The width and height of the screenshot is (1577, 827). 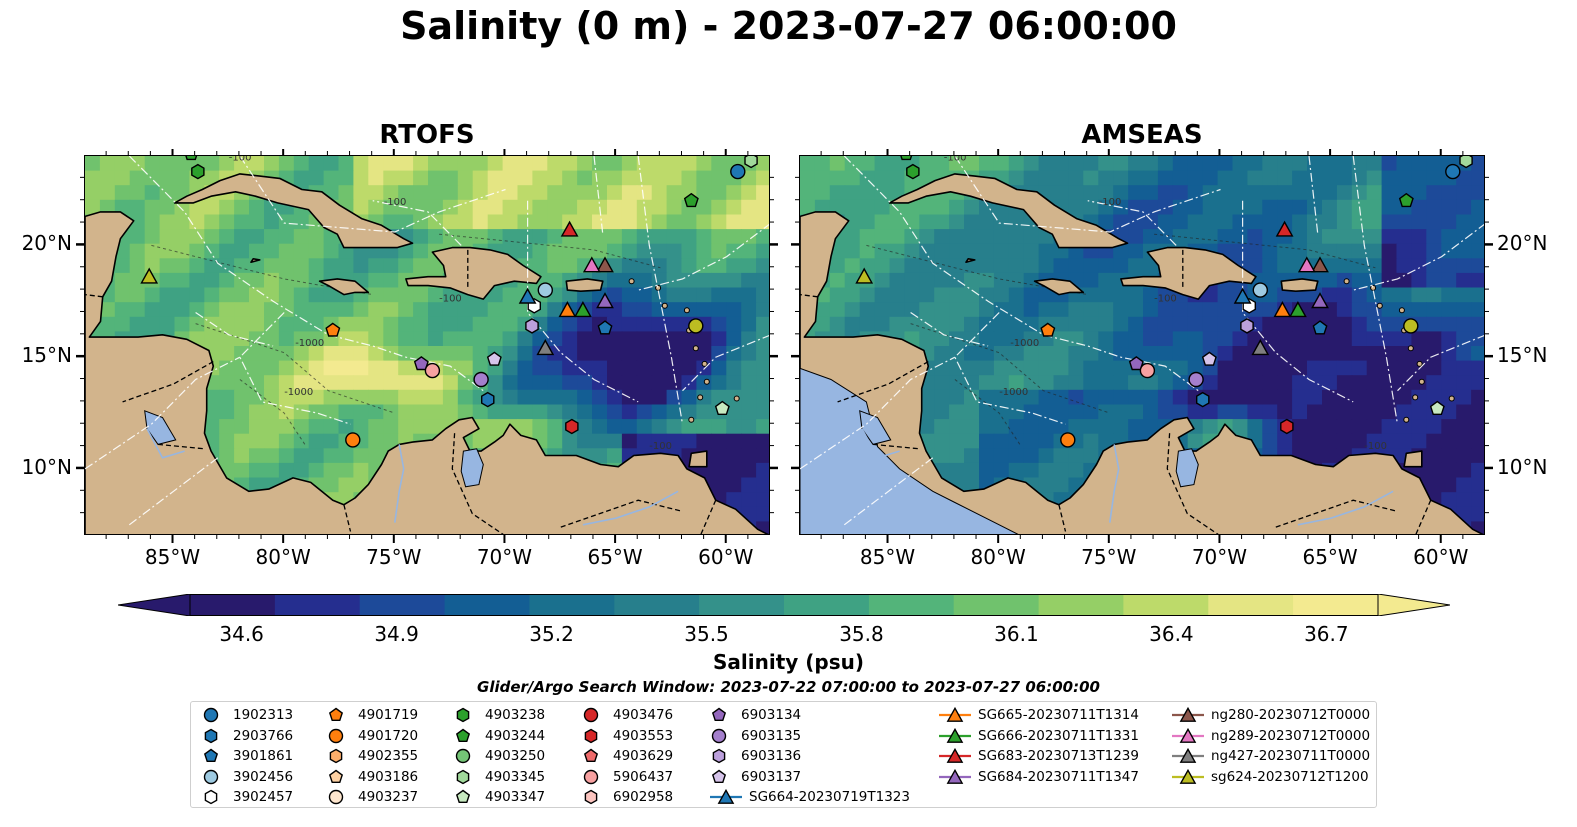 I want to click on legend-label: 4901719, so click(x=388, y=715).